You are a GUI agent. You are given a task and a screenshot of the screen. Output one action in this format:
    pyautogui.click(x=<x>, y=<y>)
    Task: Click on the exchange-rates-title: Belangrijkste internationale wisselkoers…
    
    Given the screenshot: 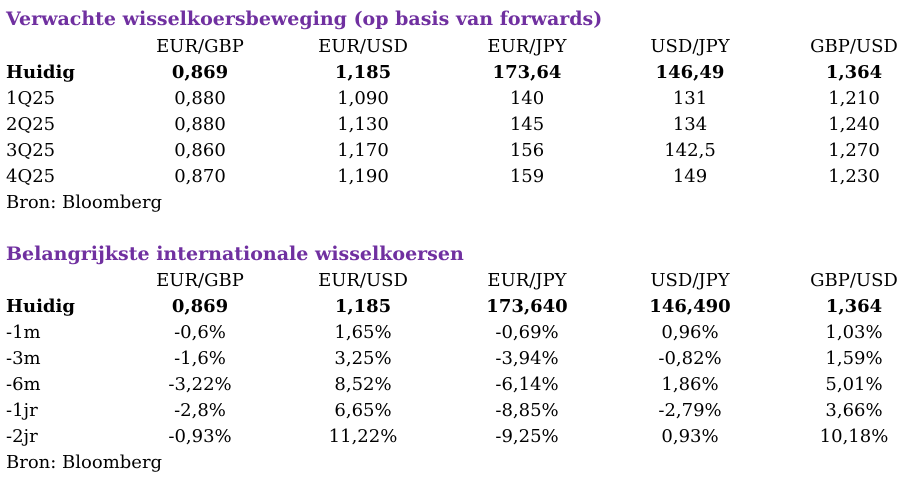 What is the action you would take?
    pyautogui.click(x=235, y=254)
    